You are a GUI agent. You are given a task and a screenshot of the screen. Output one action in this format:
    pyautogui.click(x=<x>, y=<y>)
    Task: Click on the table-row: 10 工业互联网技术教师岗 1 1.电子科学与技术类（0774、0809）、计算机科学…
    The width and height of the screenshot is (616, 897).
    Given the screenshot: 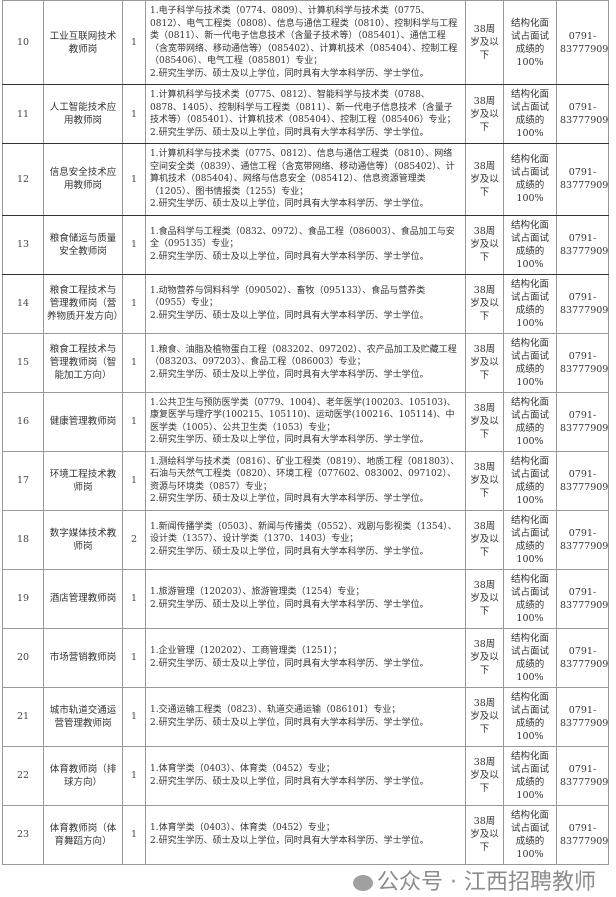 What is the action you would take?
    pyautogui.click(x=305, y=42)
    